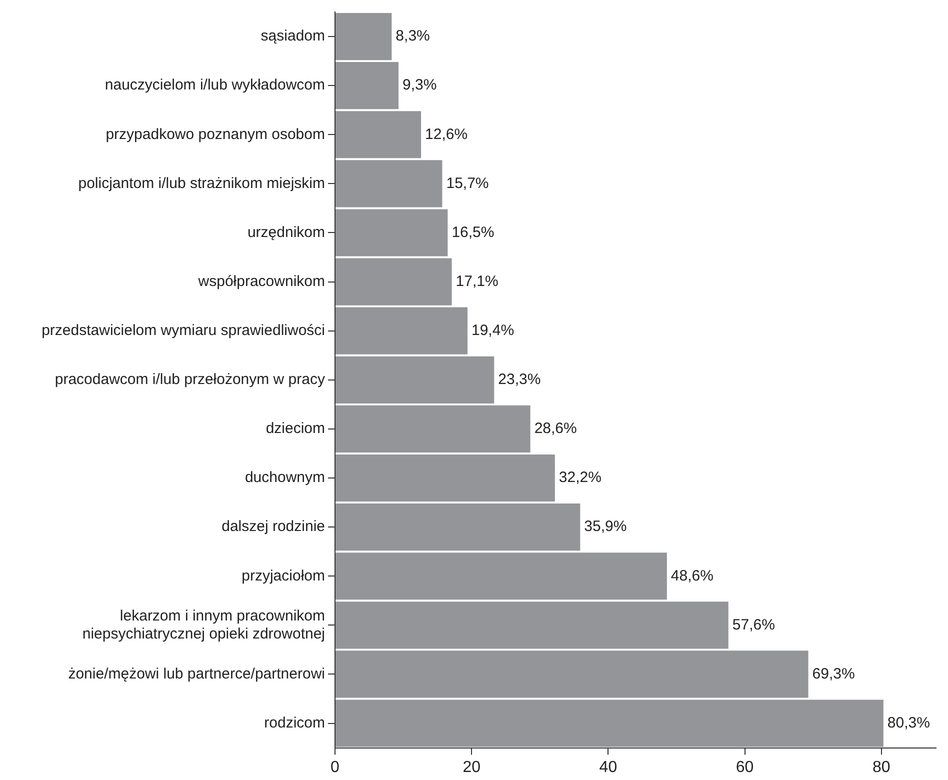  What do you see at coordinates (183, 330) in the screenshot?
I see `y-tick-label: przedstawicielom wymiaru sprawiedliwości` at bounding box center [183, 330].